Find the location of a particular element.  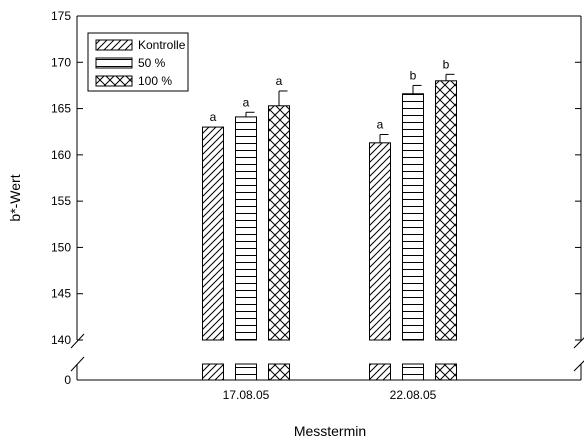

legend-label-100: 100 % is located at coordinates (155, 81).